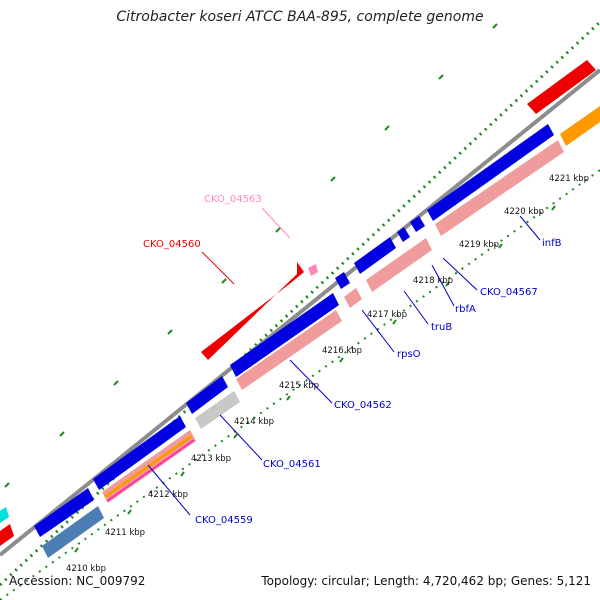 The image size is (600, 600). I want to click on tick-label: 4216 kbp, so click(342, 351).